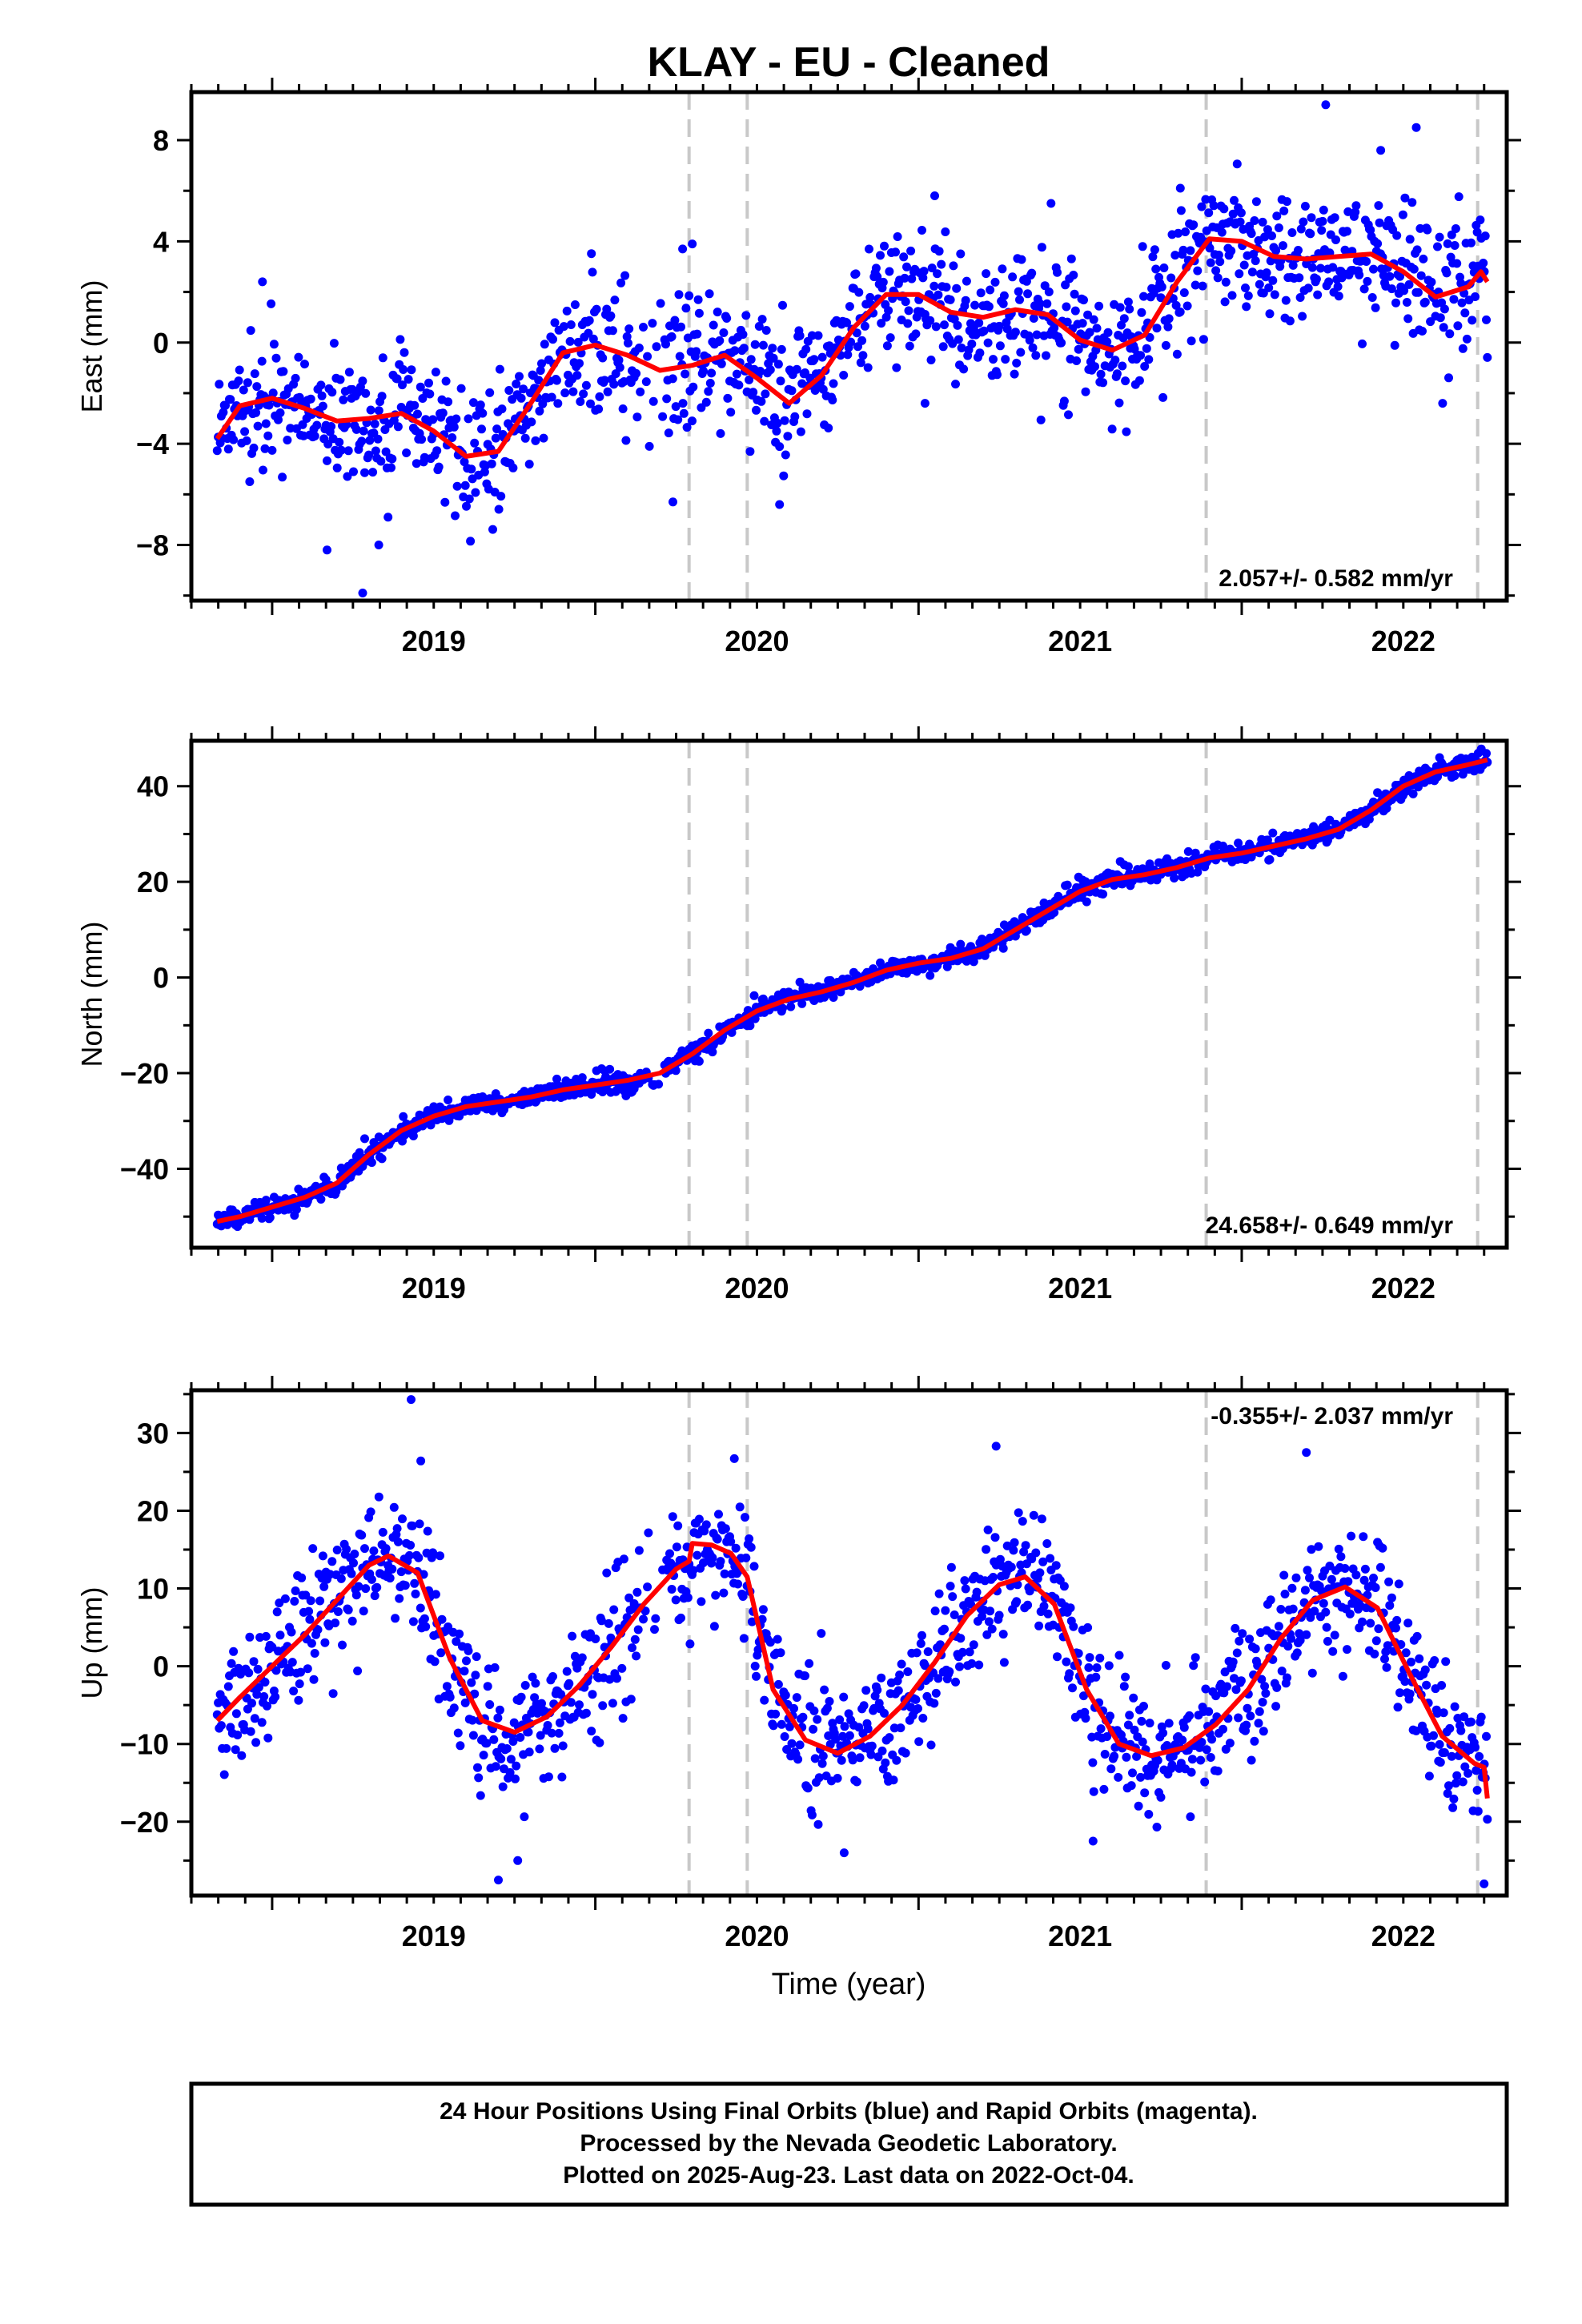  Describe the element at coordinates (91, 1643) in the screenshot. I see `up-y-axis-label: Up (mm)` at that location.